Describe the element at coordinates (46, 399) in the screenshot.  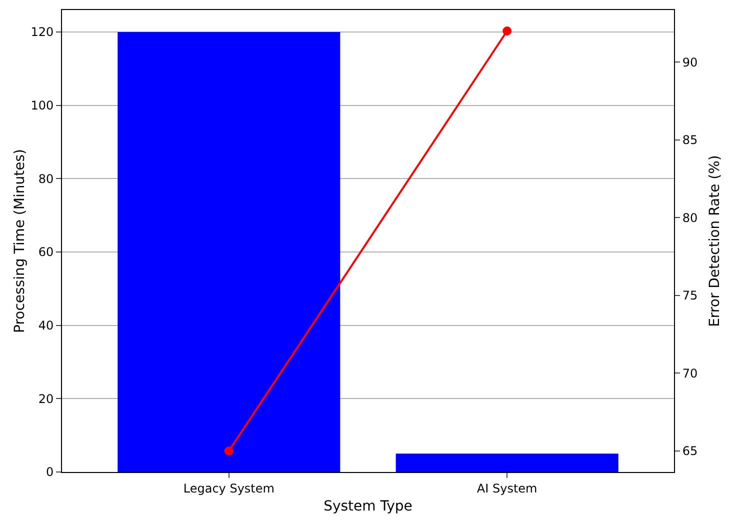
I see `y-tick-label: 20` at that location.